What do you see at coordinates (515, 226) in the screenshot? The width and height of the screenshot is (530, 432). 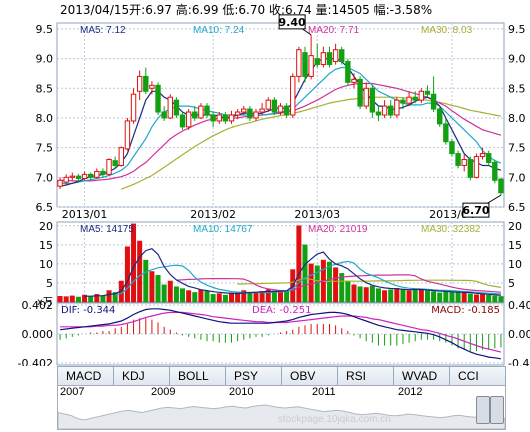 I see `volume-y-tick-right: 20` at bounding box center [515, 226].